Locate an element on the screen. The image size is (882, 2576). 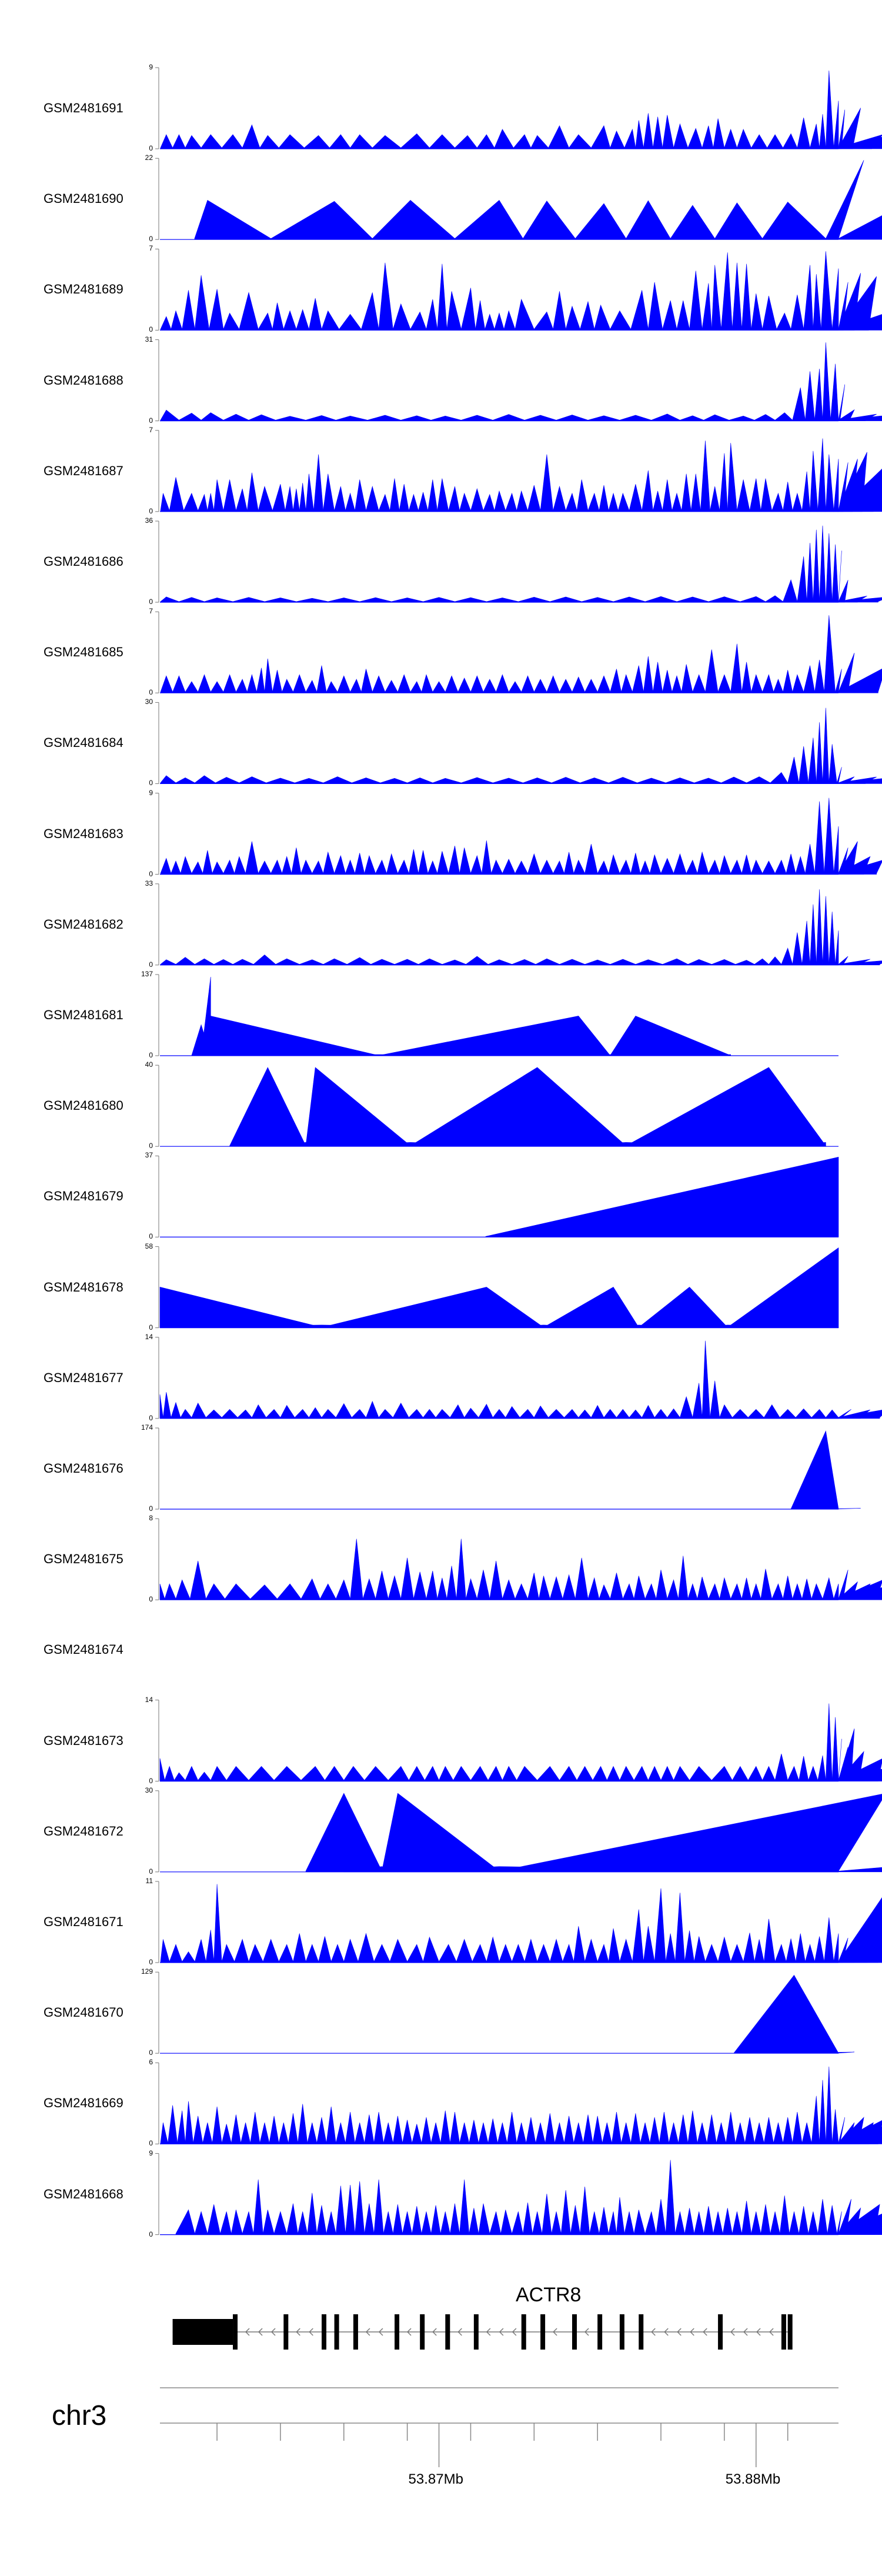
gene-utr-block is located at coordinates (202, 2332).